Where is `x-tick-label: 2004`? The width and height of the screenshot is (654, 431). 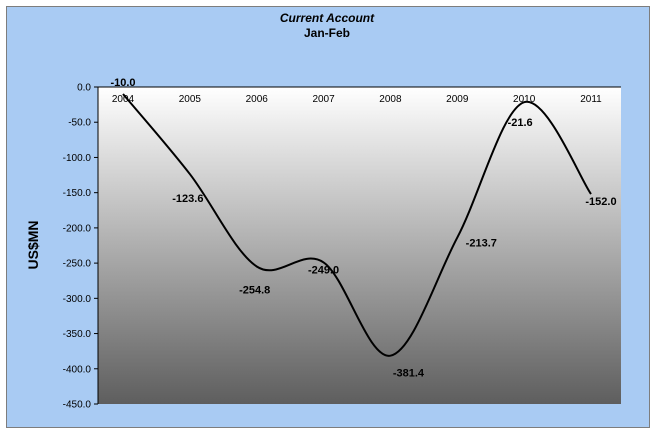 x-tick-label: 2004 is located at coordinates (123, 99).